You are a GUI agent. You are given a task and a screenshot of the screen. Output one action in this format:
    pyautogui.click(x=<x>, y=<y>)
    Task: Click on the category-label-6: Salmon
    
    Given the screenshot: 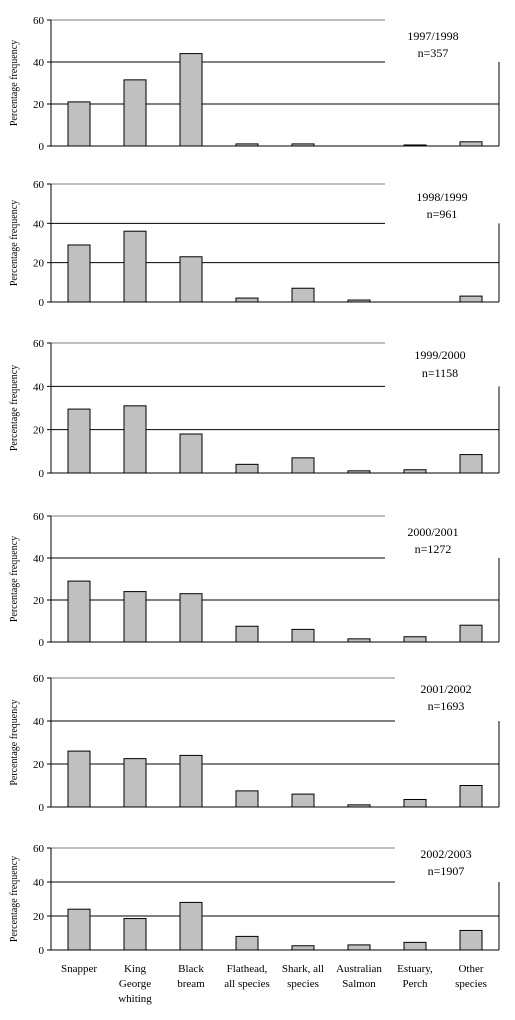 What is the action you would take?
    pyautogui.click(x=359, y=984)
    